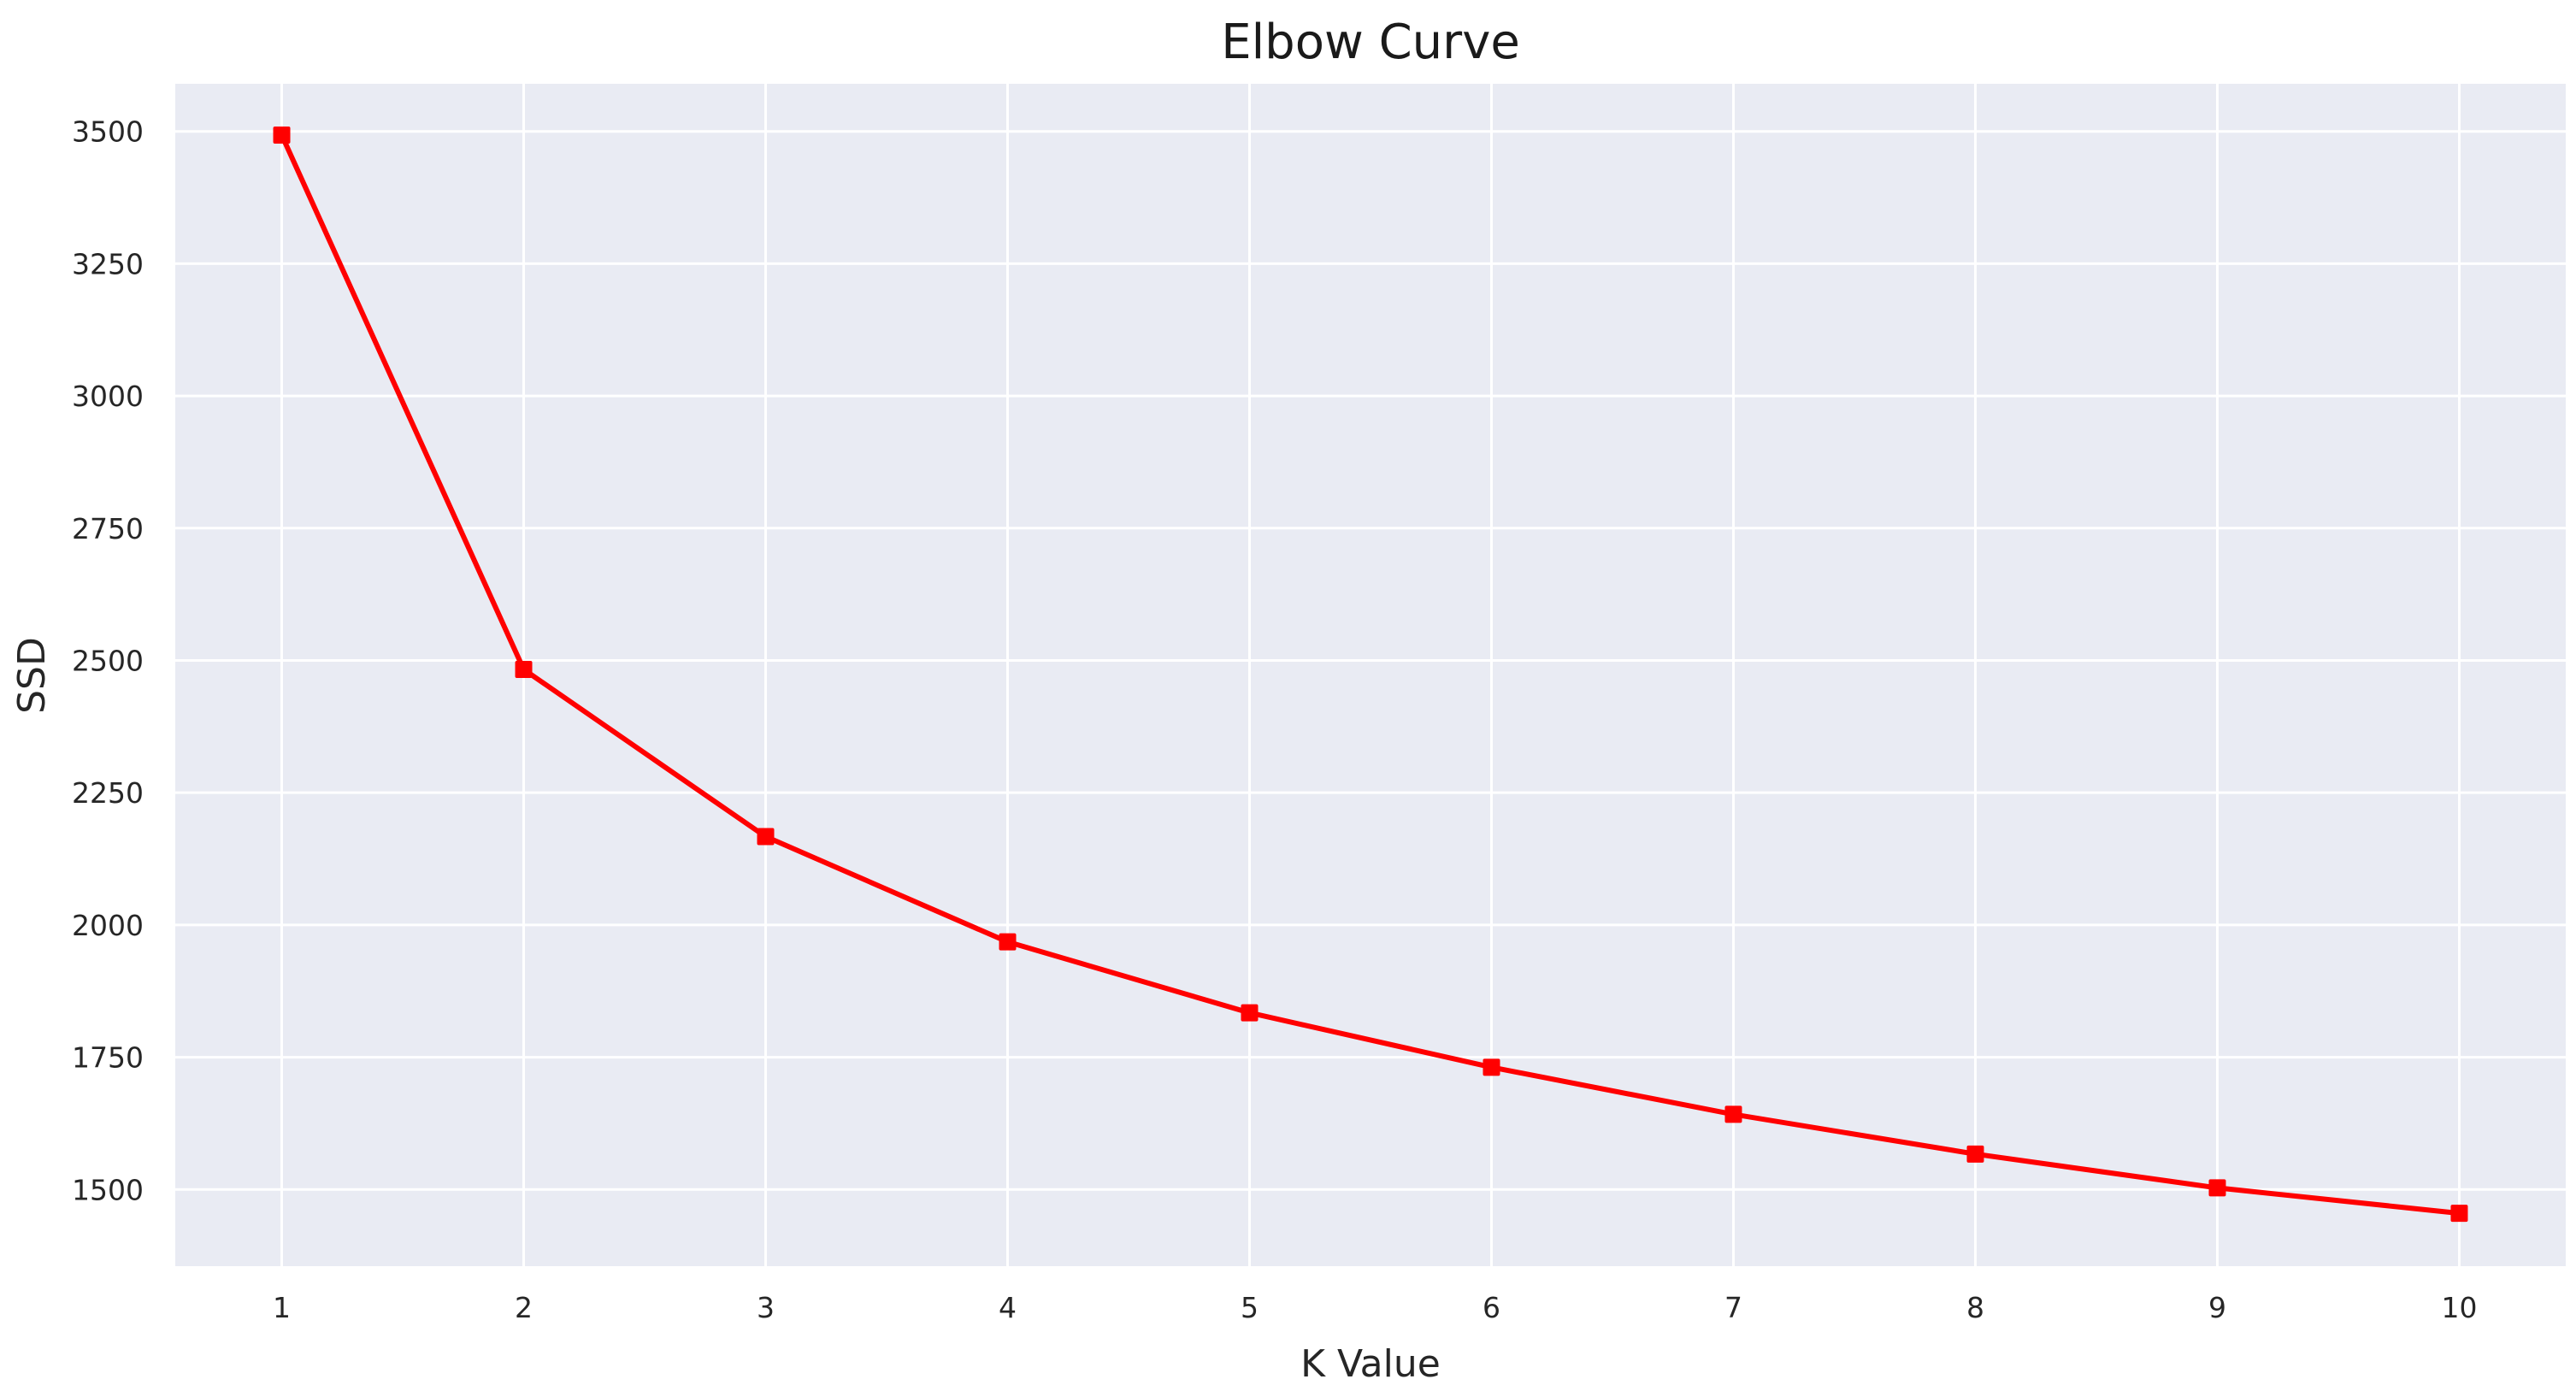 The height and width of the screenshot is (1391, 2576). Describe the element at coordinates (1370, 1364) in the screenshot. I see `x-axis-label: K Value` at that location.